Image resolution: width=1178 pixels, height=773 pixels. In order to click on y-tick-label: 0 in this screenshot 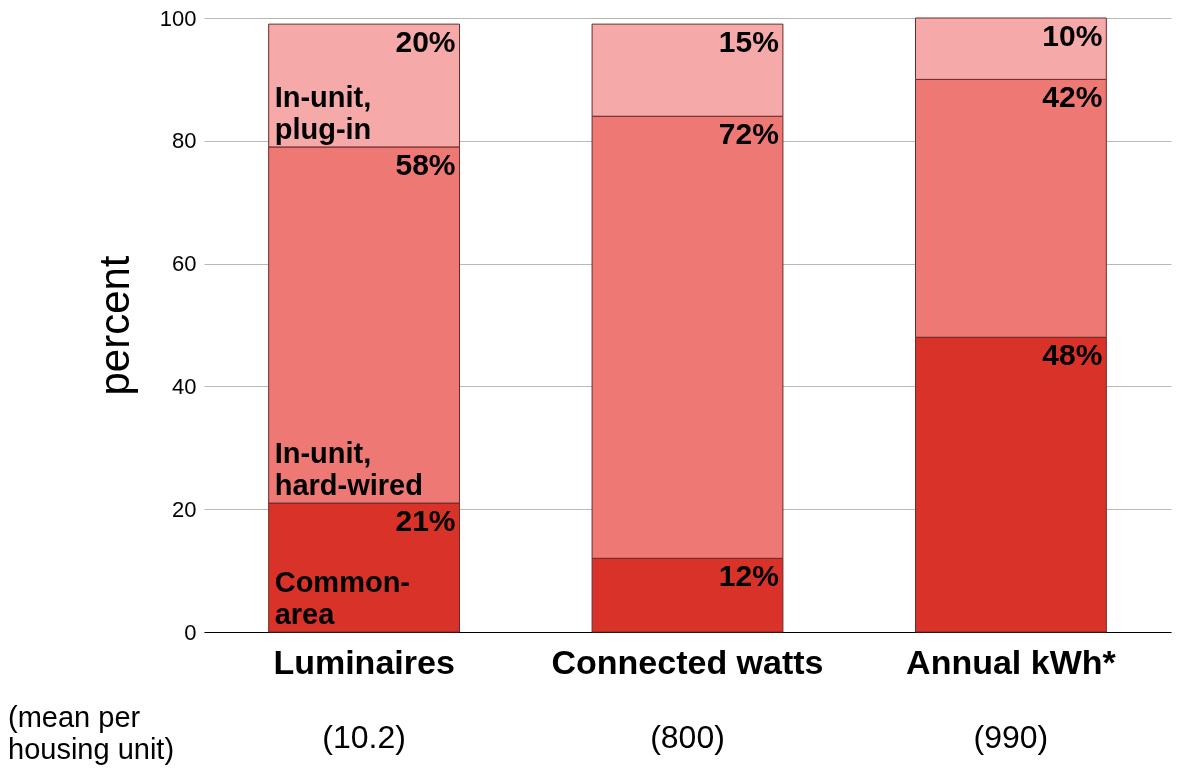, I will do `click(190, 632)`.